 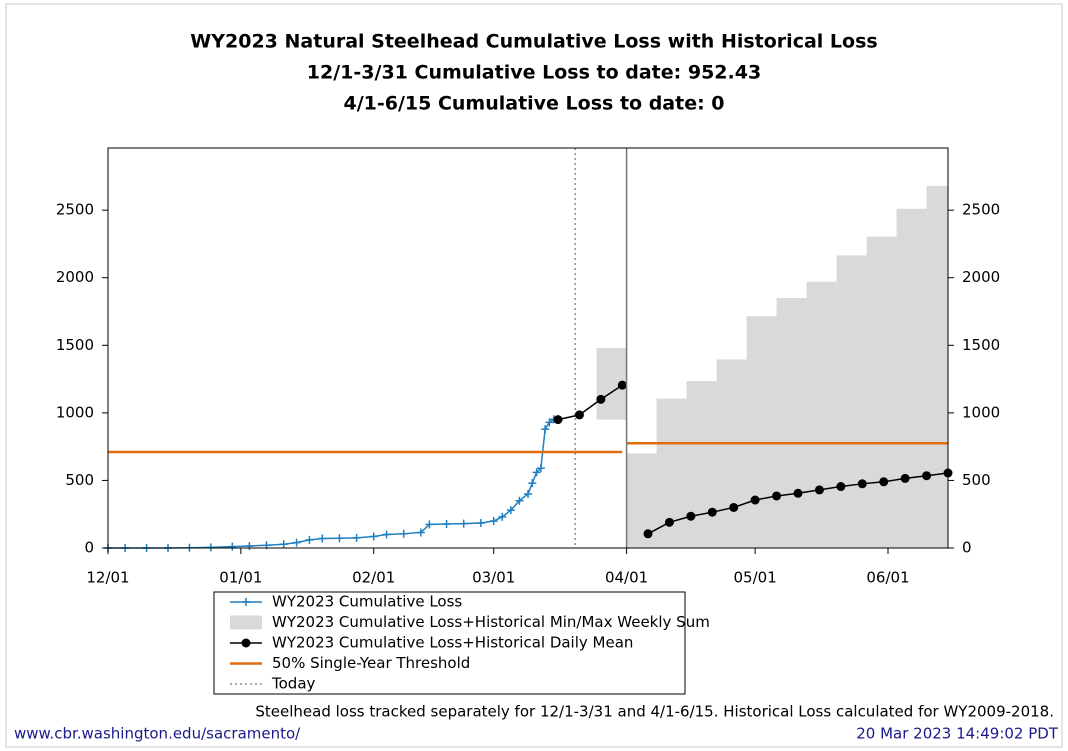 What do you see at coordinates (981, 210) in the screenshot?
I see `y2-tick-label: 2500` at bounding box center [981, 210].